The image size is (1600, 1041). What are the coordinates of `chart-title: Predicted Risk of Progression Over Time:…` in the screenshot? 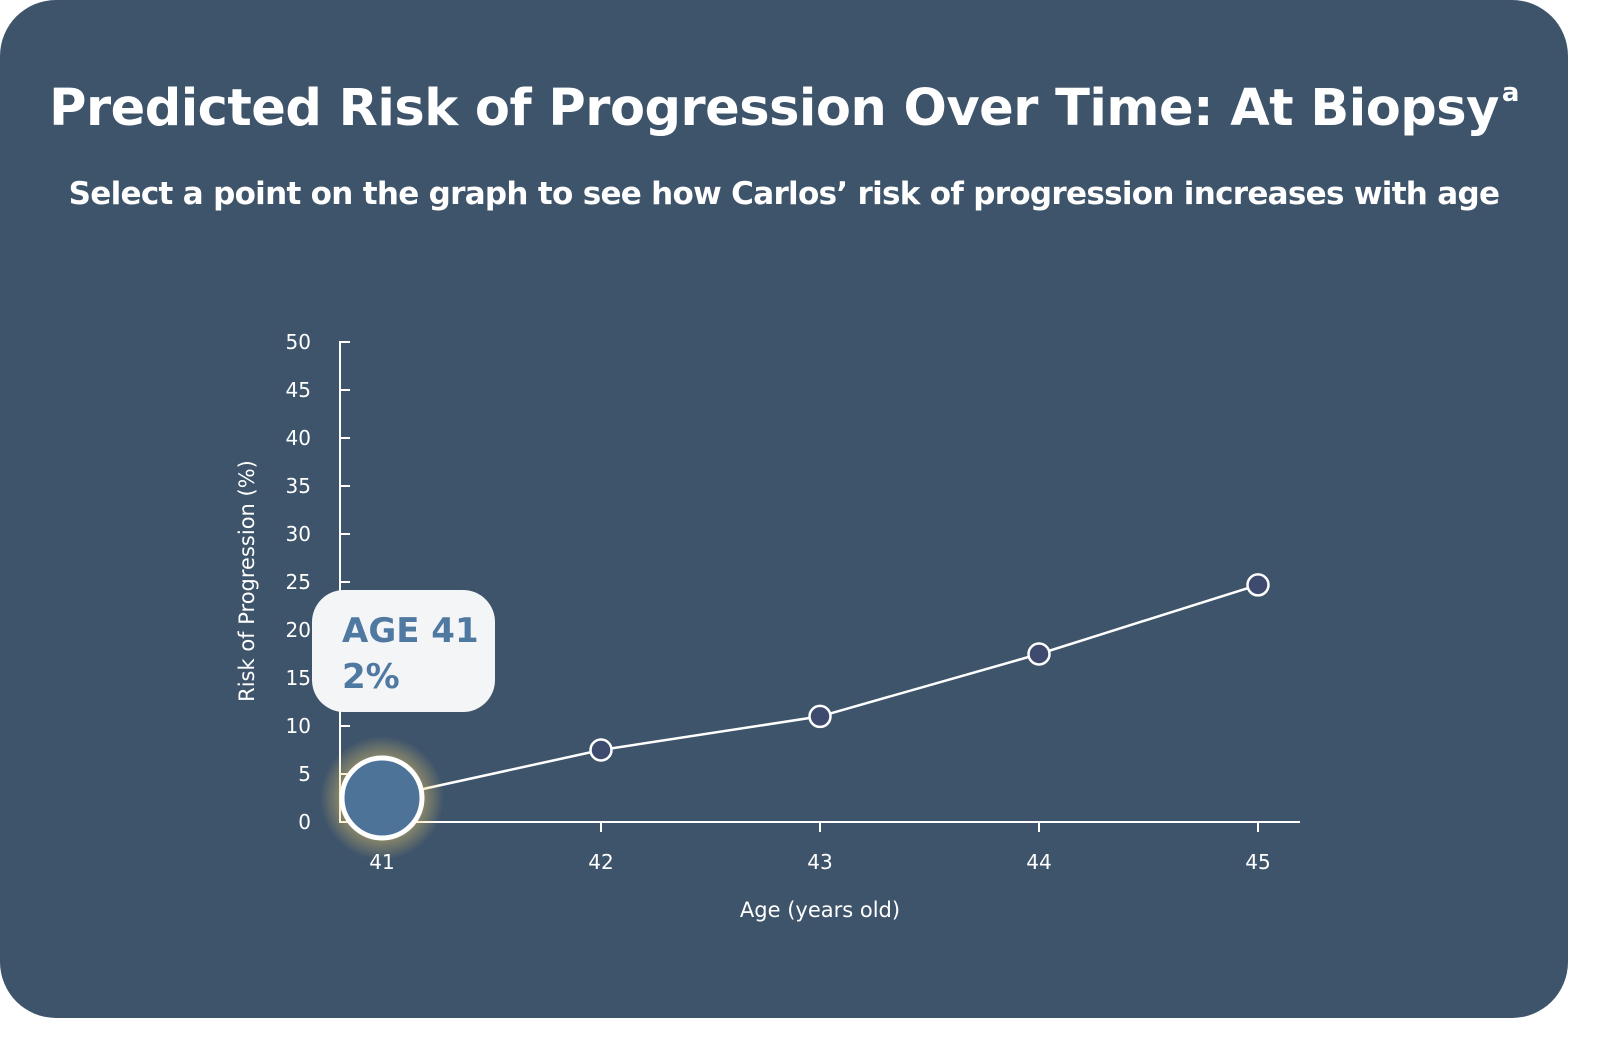 It's located at (784, 108).